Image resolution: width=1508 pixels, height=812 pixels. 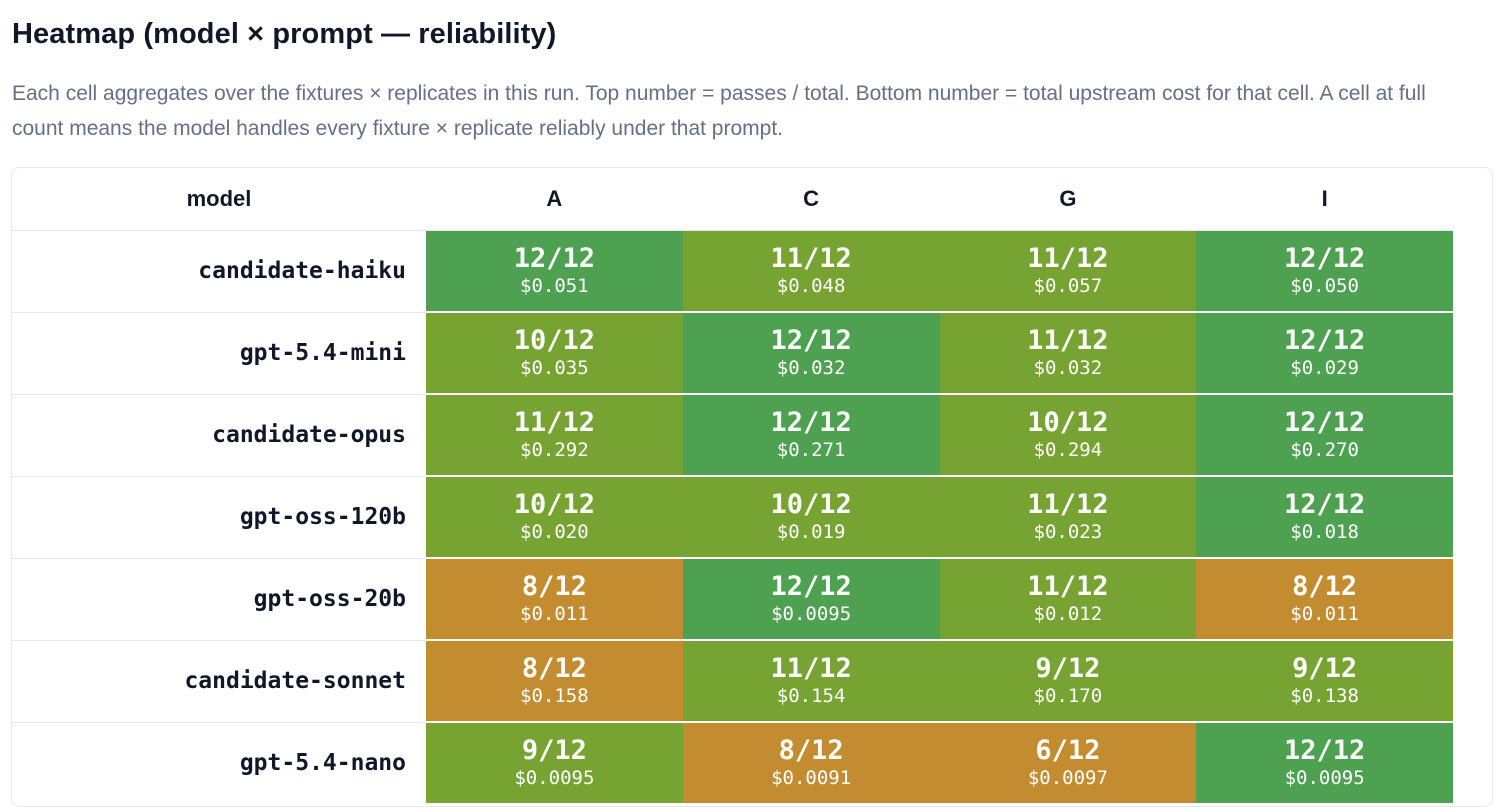 I want to click on cell-cost: $0.032, so click(x=1068, y=368).